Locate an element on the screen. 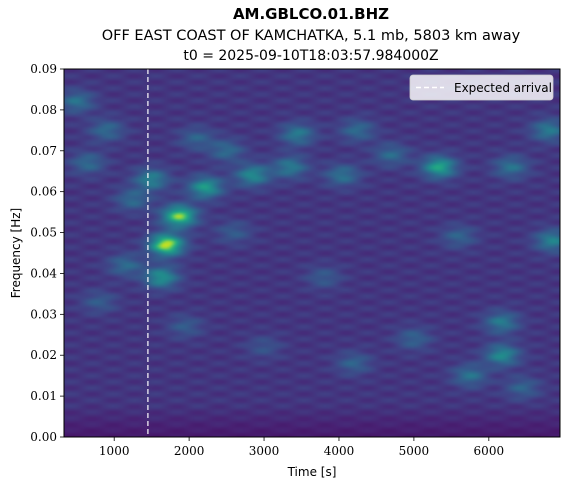  y-tick-label: 0.03 is located at coordinates (43, 314).